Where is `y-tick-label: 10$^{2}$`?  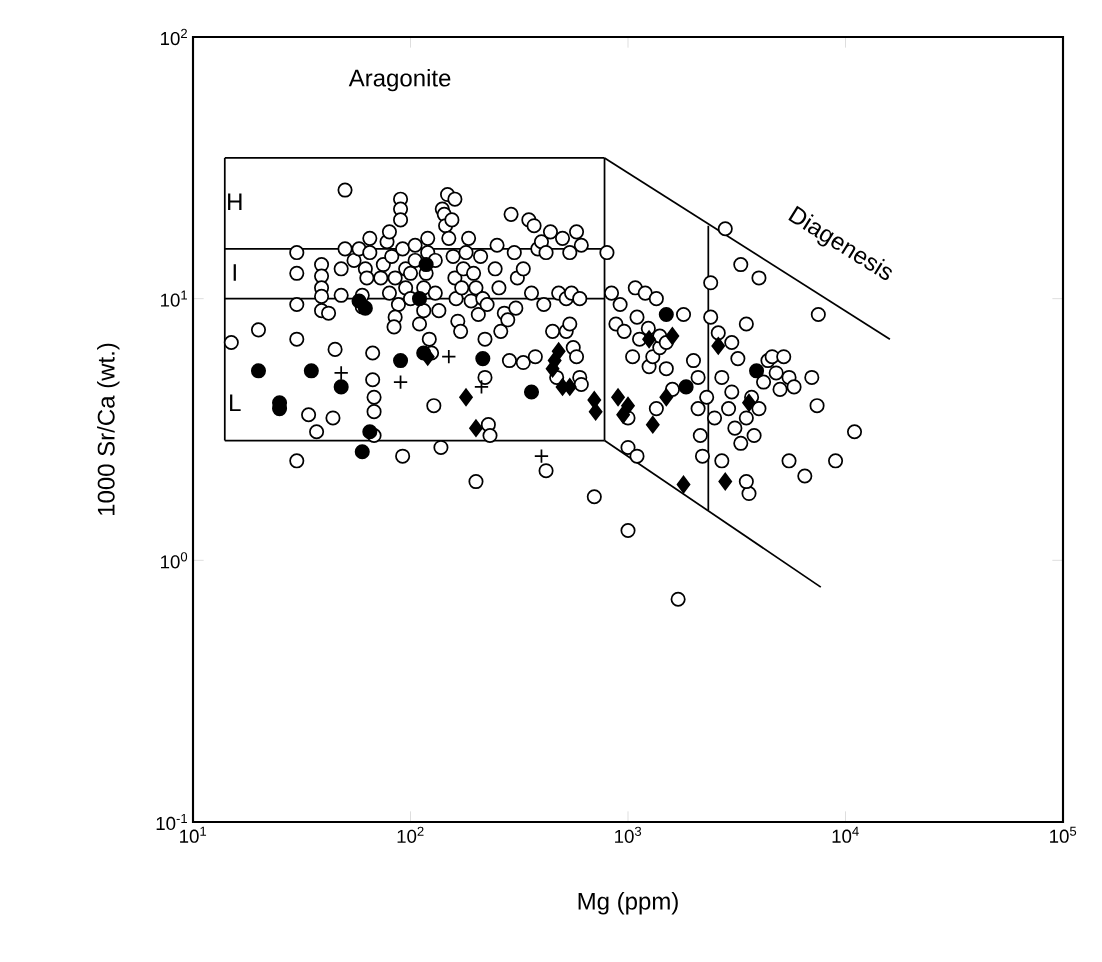 y-tick-label: 10$^{2}$ is located at coordinates (174, 37).